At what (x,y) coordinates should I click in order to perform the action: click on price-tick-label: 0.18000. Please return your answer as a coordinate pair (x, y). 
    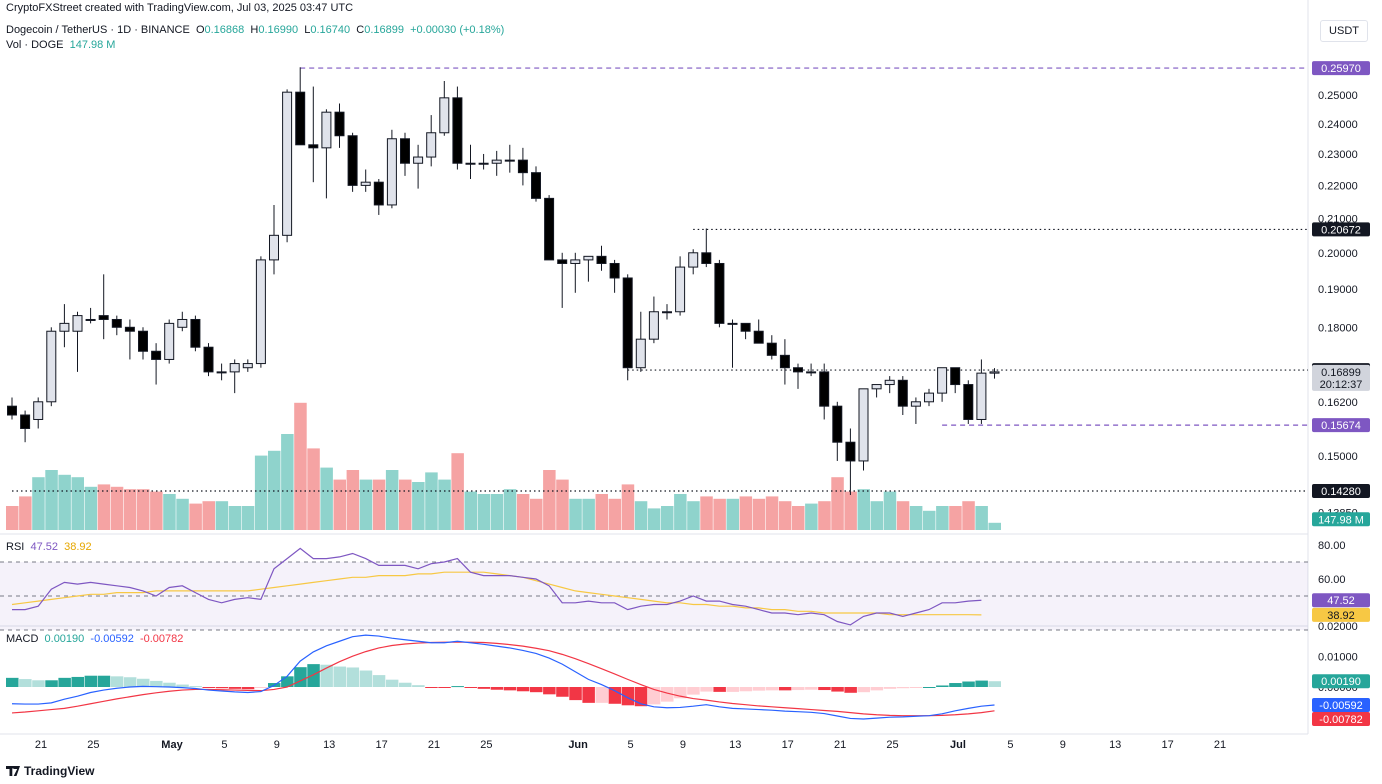
    Looking at the image, I should click on (1338, 328).